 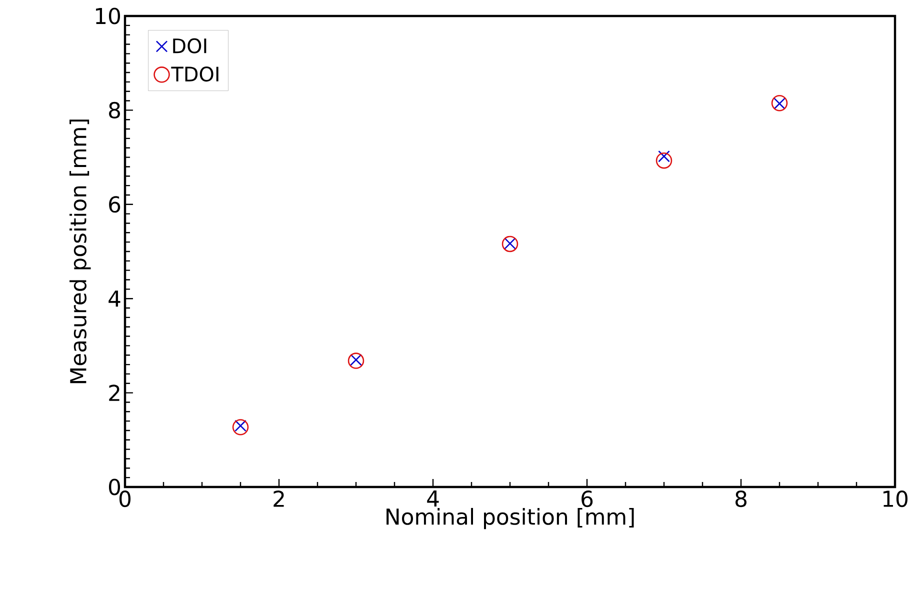 What do you see at coordinates (741, 499) in the screenshot?
I see `x-tick-label: 8` at bounding box center [741, 499].